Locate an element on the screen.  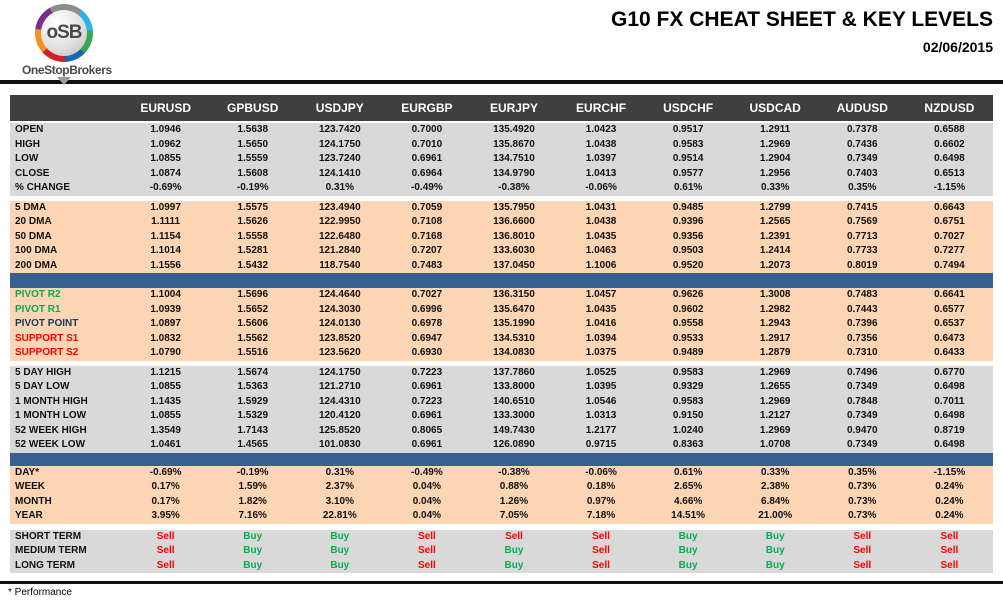
cell-value: 1.2904 is located at coordinates (775, 159).